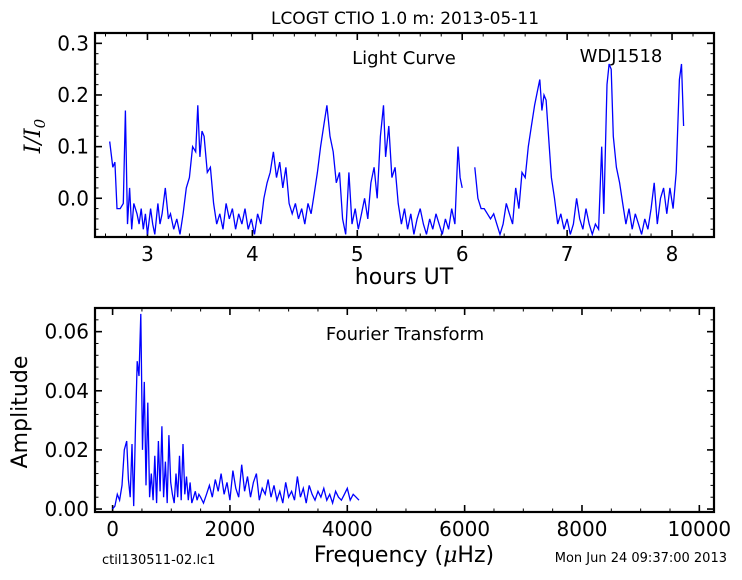  Describe the element at coordinates (621, 56) in the screenshot. I see `object-label: WDJ1518` at that location.